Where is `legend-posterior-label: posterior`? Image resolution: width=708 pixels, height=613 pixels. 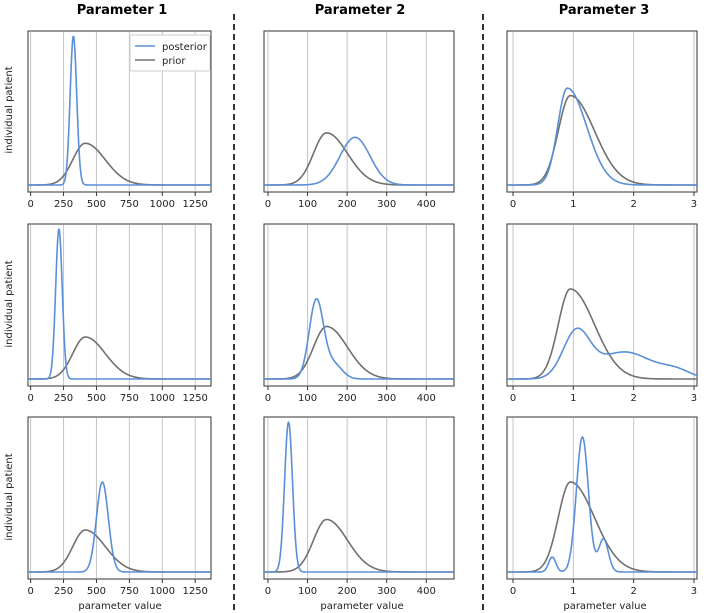
legend-posterior-label: posterior is located at coordinates (185, 47).